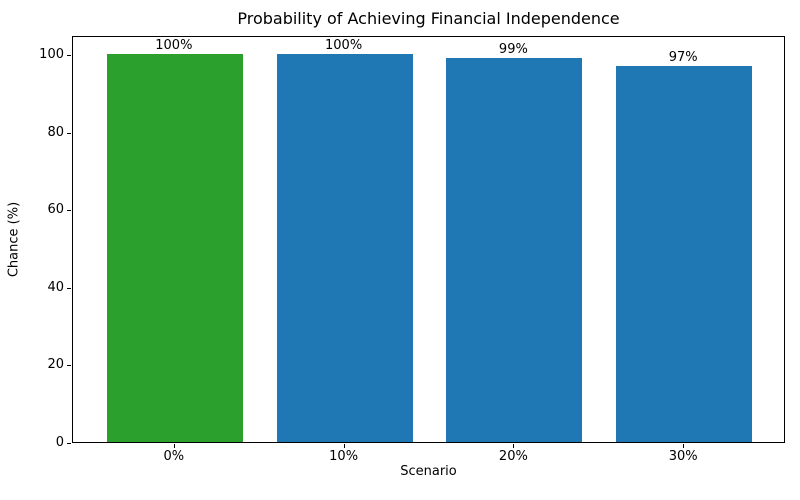  Describe the element at coordinates (55, 132) in the screenshot. I see `y-tick-label: 80` at that location.